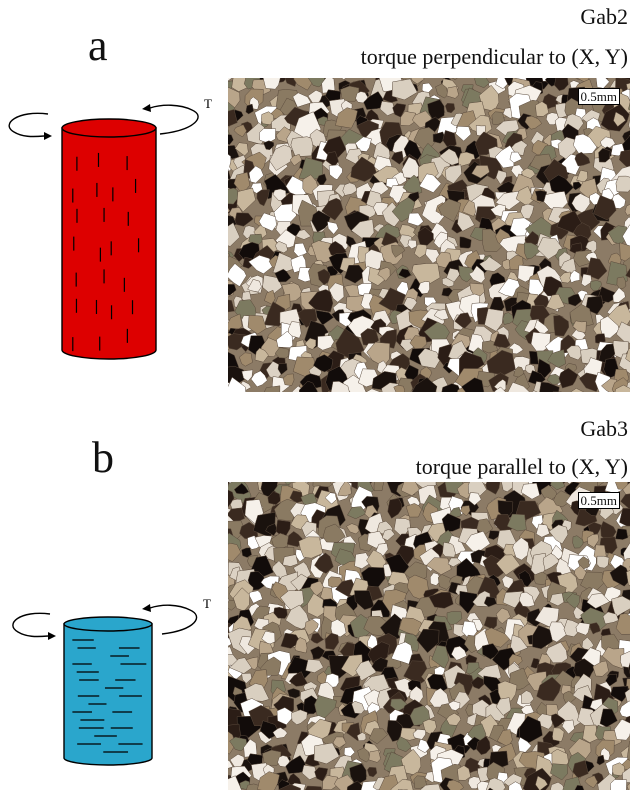  Describe the element at coordinates (598, 96) in the screenshot. I see `scale-bar-a: 0.5mm` at that location.